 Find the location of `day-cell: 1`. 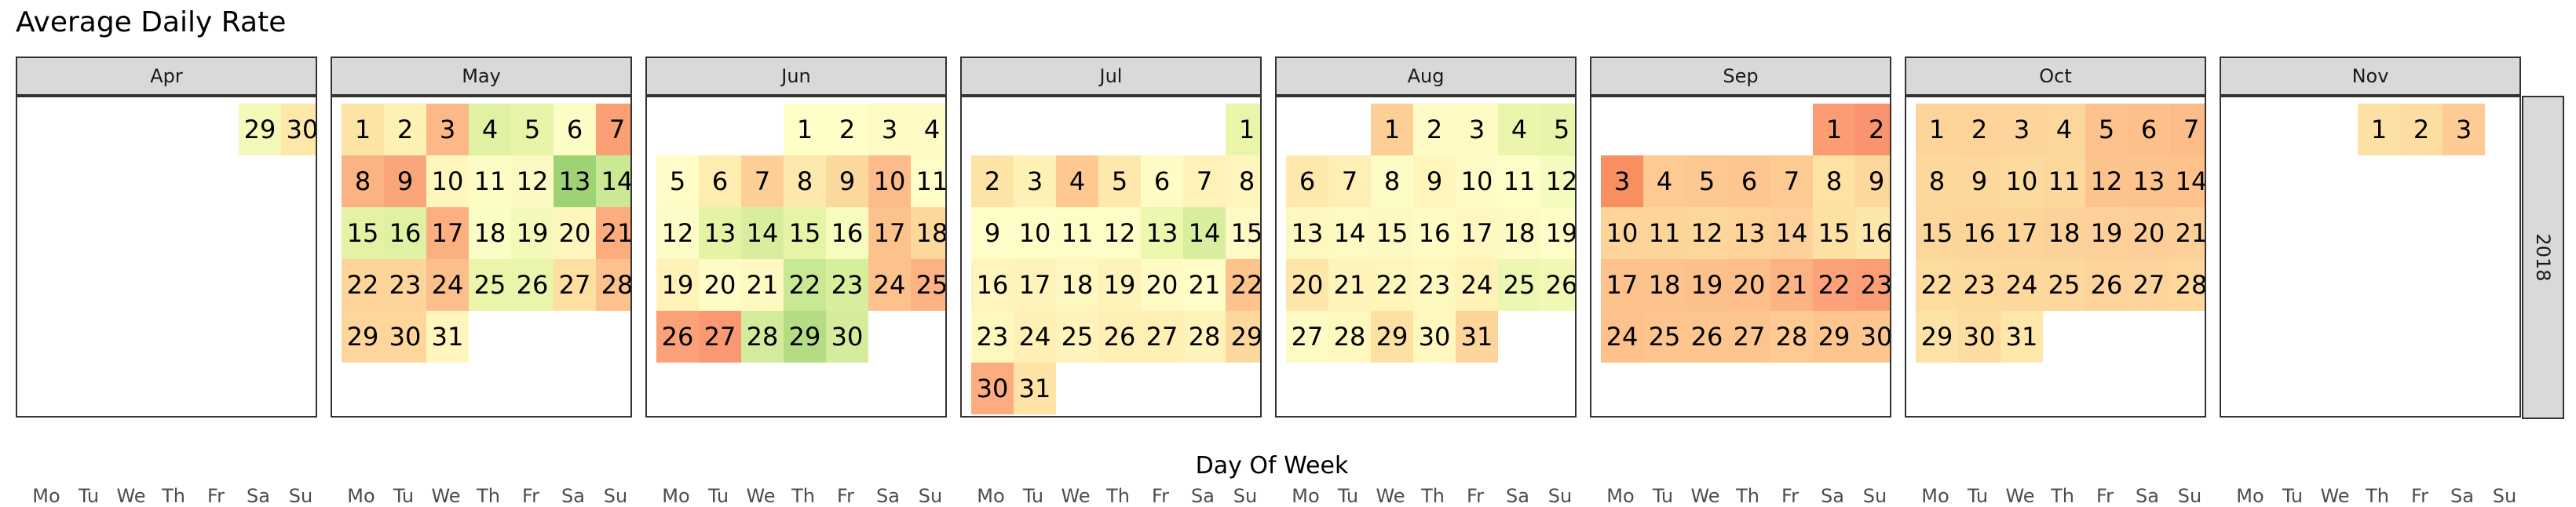

day-cell: 1 is located at coordinates (1937, 129).